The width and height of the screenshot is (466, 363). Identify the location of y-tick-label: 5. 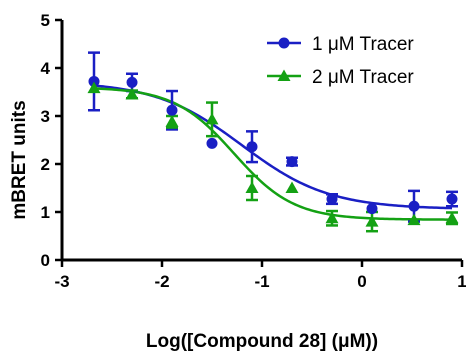
(45, 20).